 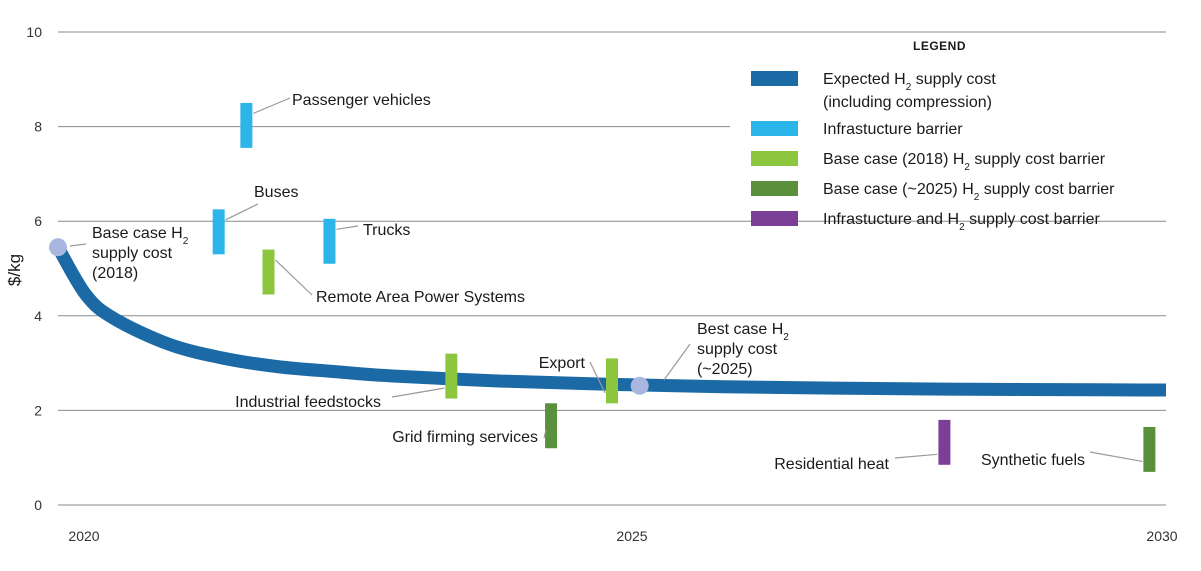 I want to click on barrier-label-remote-area-power-systems: Remote Area Power Systems, so click(x=420, y=297).